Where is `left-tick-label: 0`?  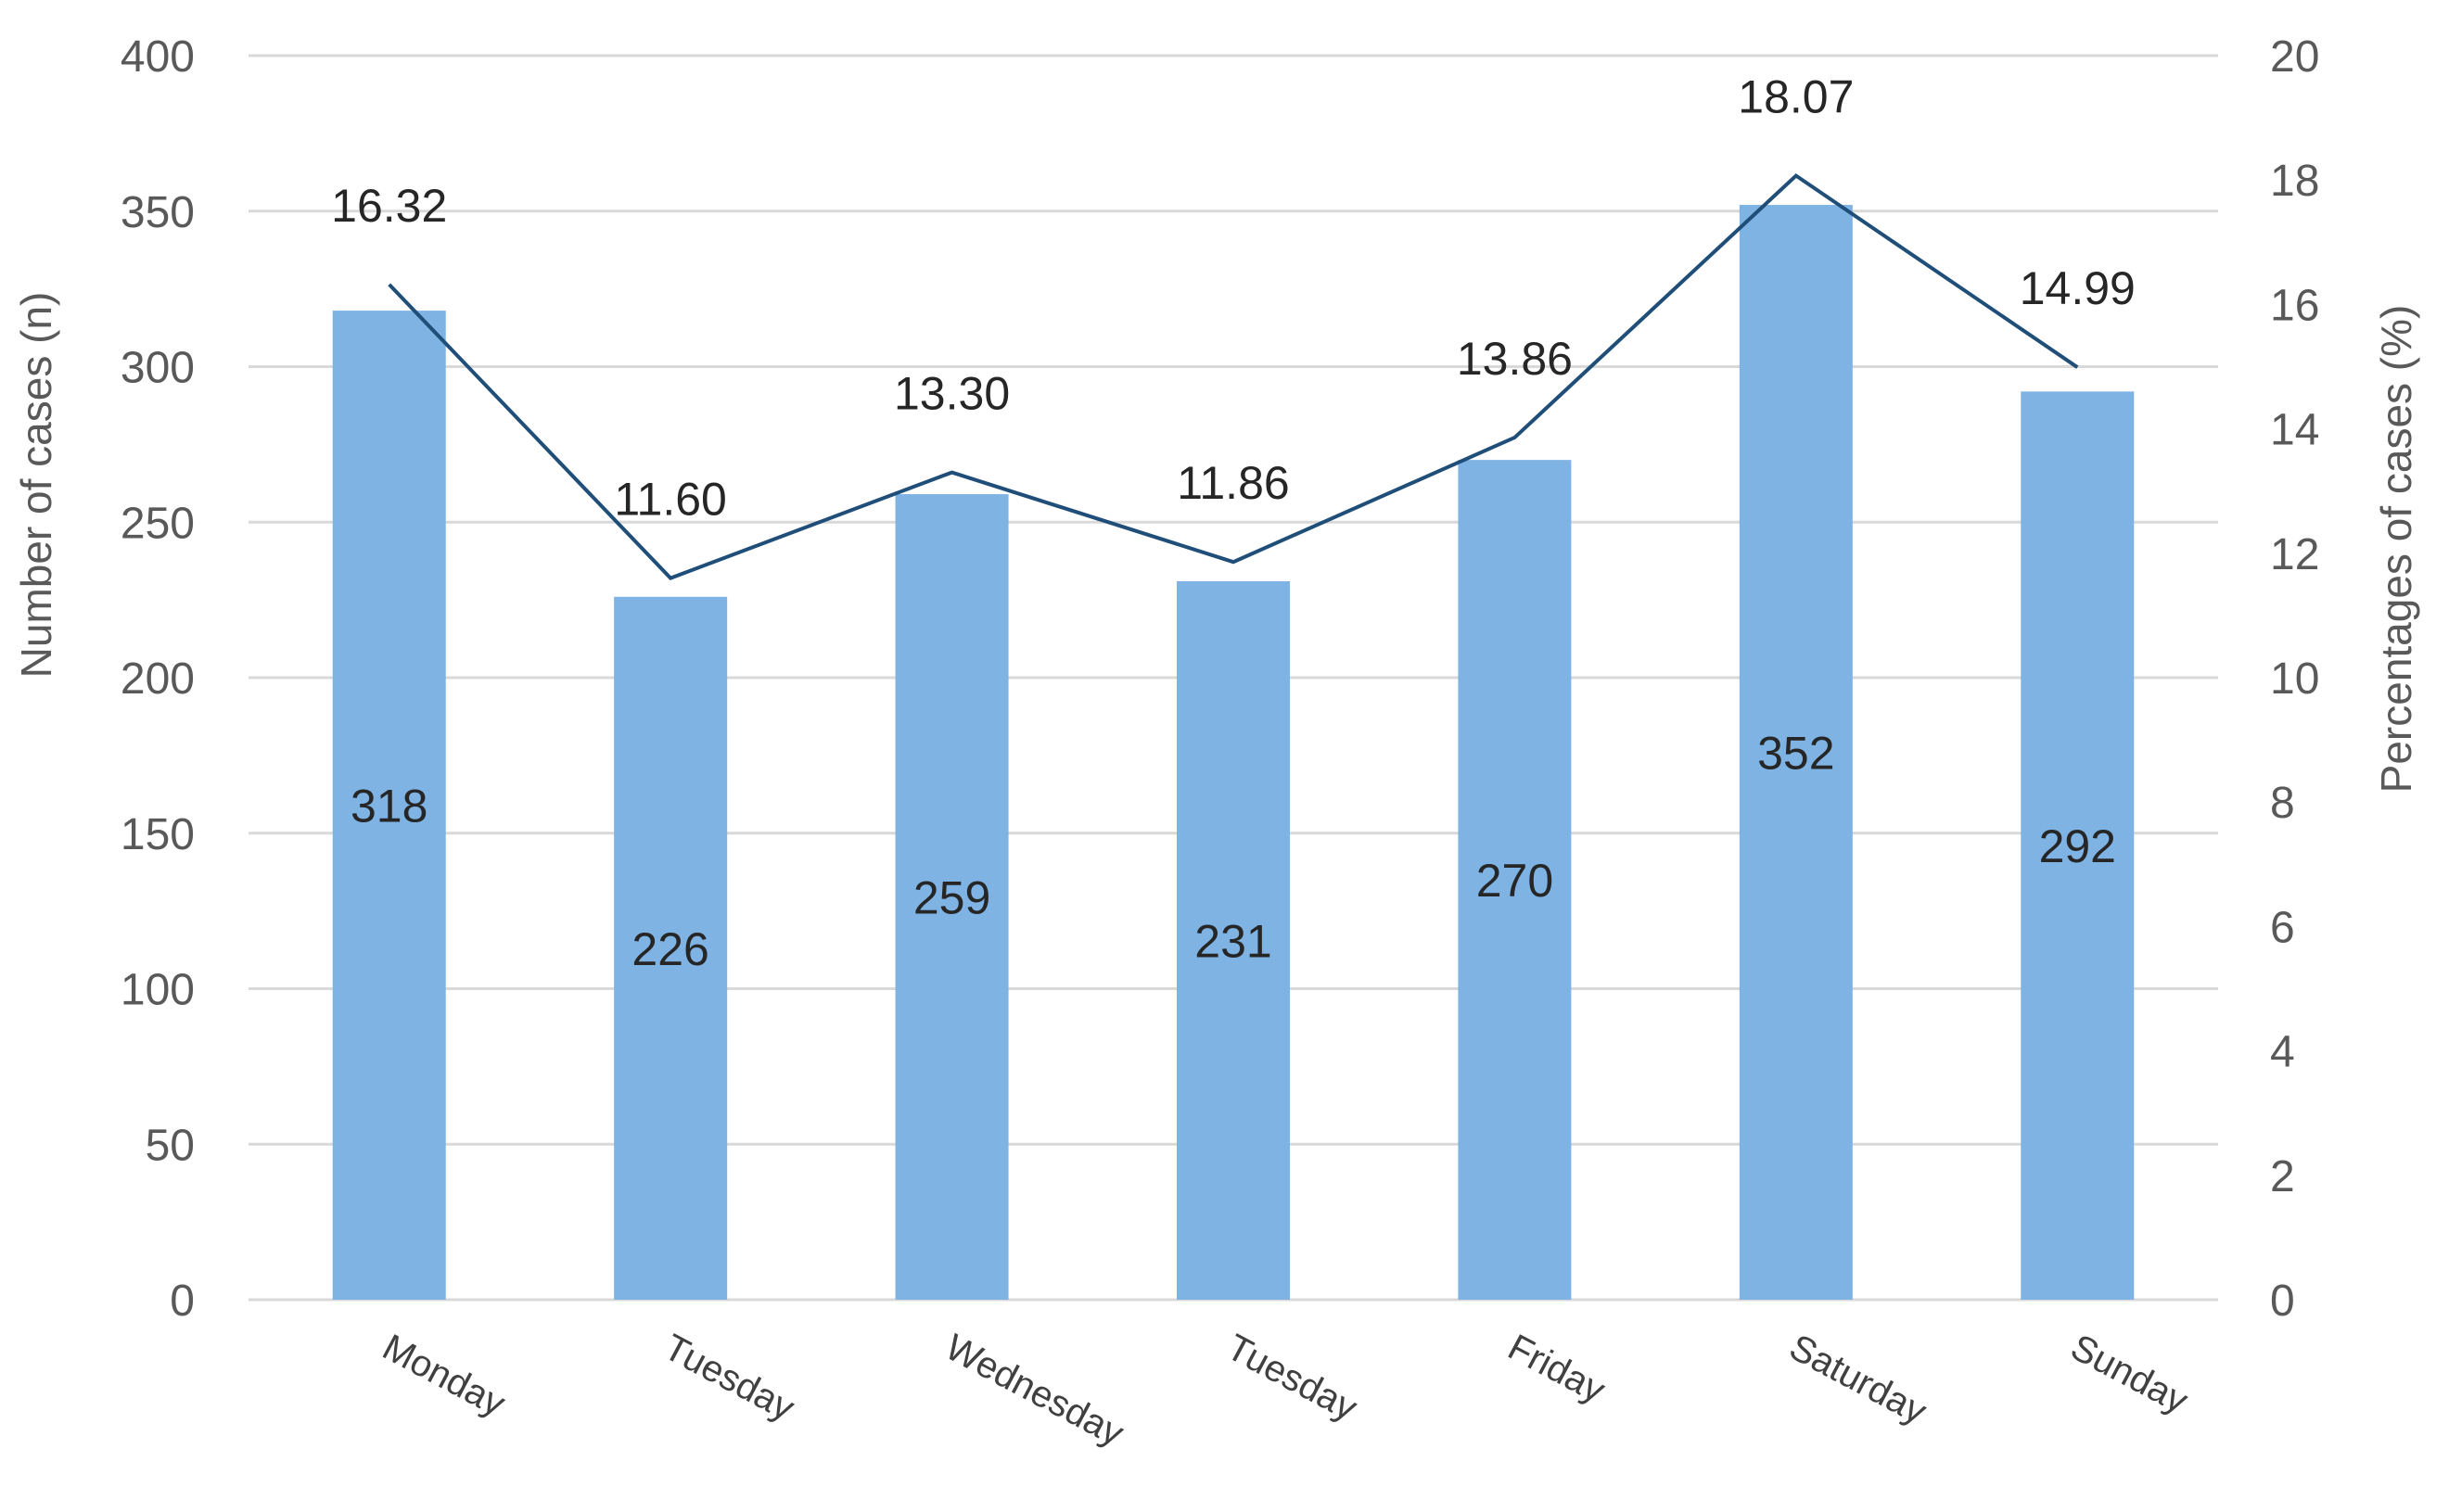
left-tick-label: 0 is located at coordinates (182, 1301).